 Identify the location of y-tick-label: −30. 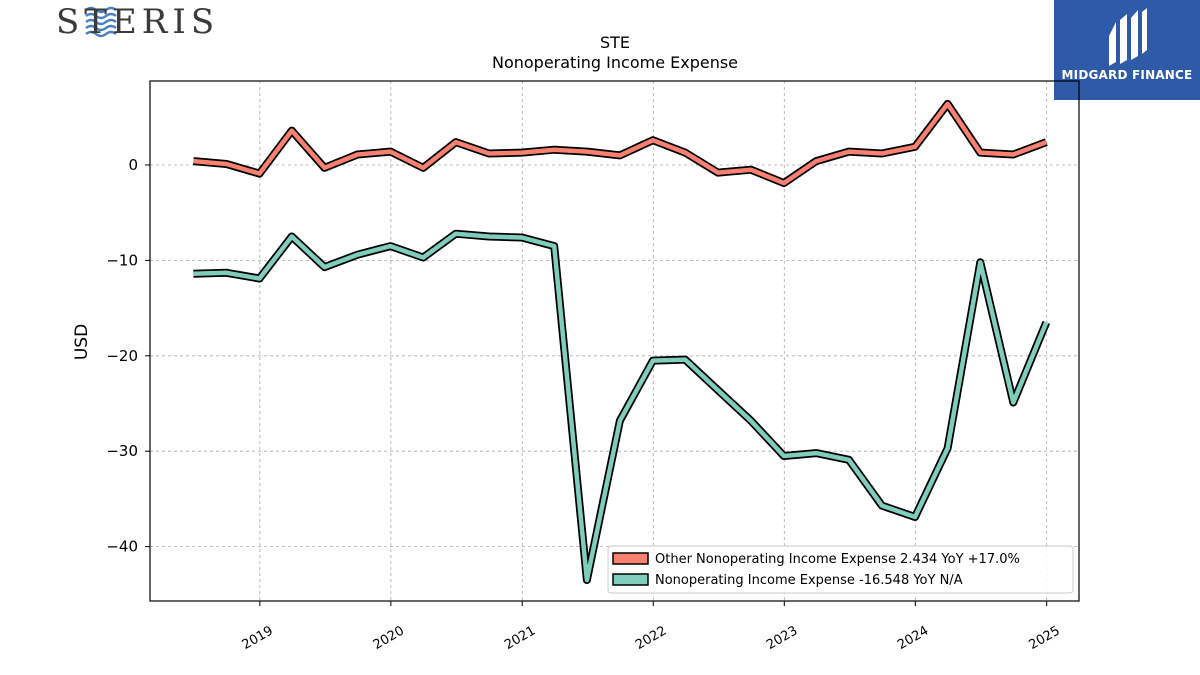
(122, 451).